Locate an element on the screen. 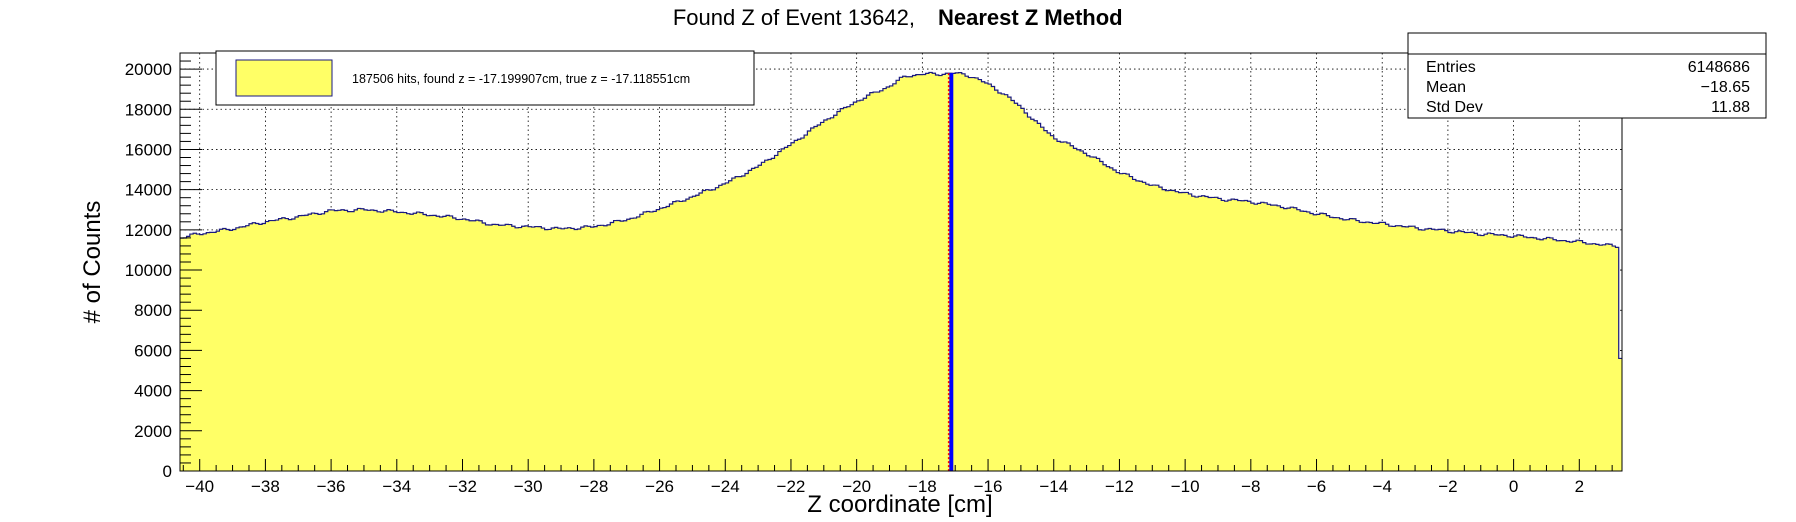  x-tick-label: −12 is located at coordinates (1119, 486).